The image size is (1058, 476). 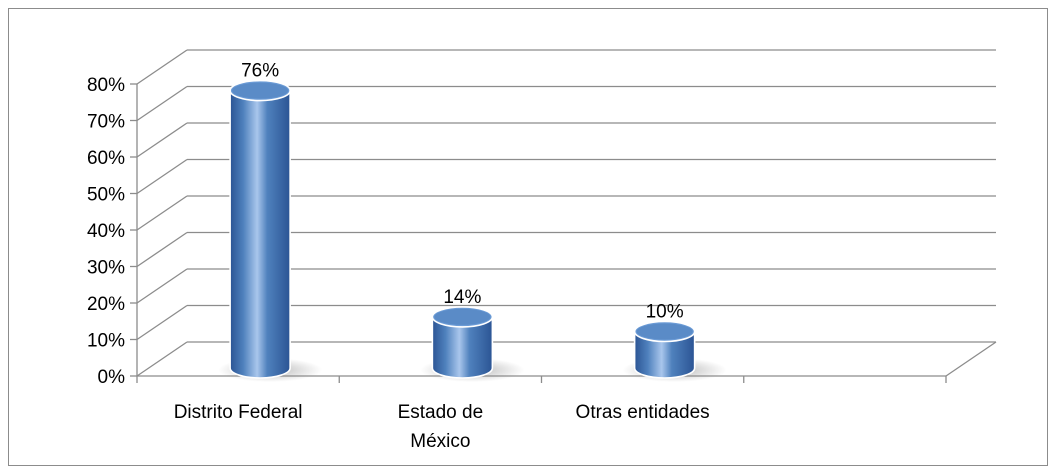 I want to click on y-tick-label: 70%, so click(x=106, y=122).